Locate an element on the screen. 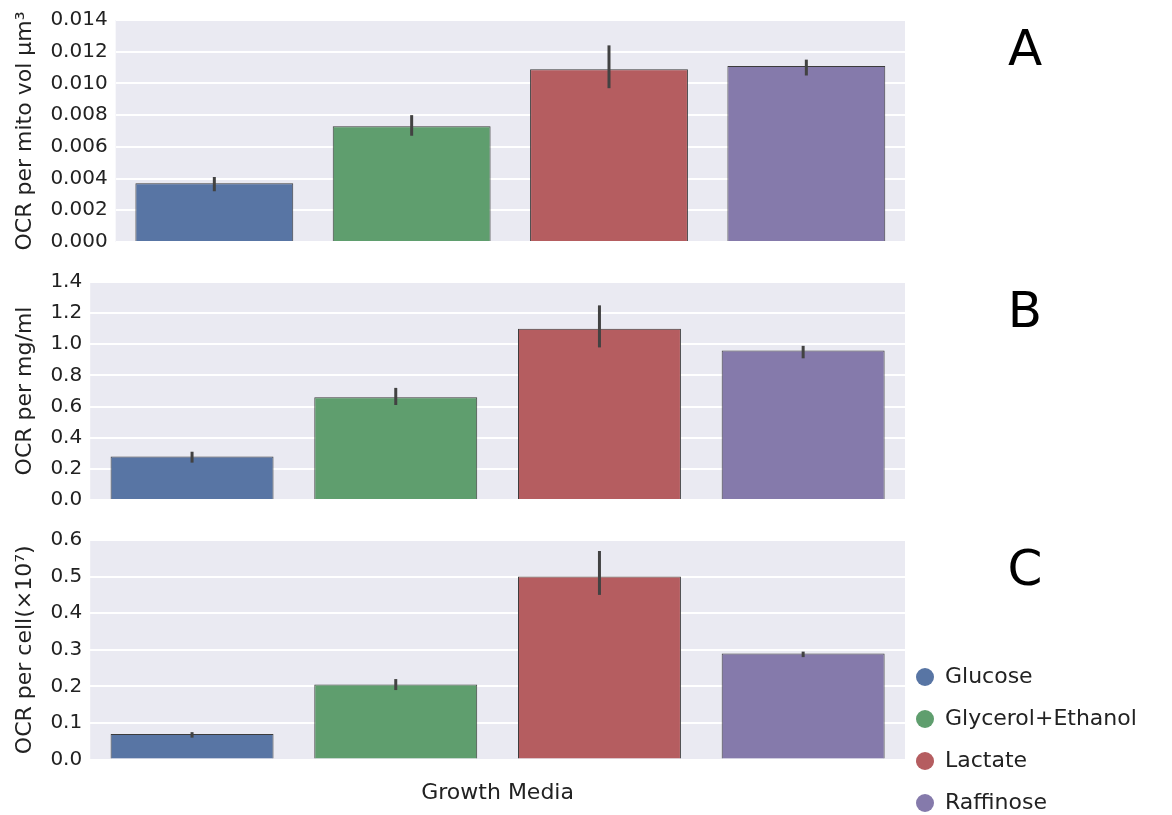 Image resolution: width=1172 pixels, height=815 pixels. y-tick-label: 0.004 is located at coordinates (79, 176).